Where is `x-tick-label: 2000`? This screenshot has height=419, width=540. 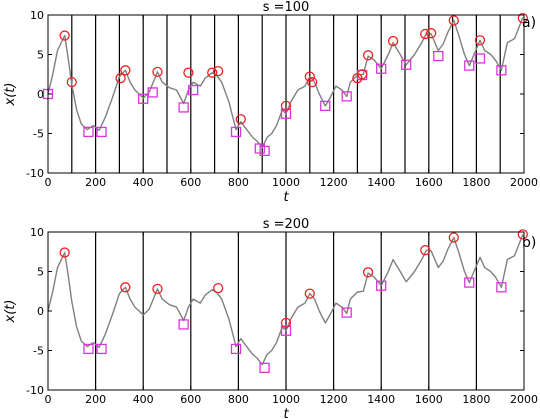
x-tick-label: 2000 is located at coordinates (524, 182).